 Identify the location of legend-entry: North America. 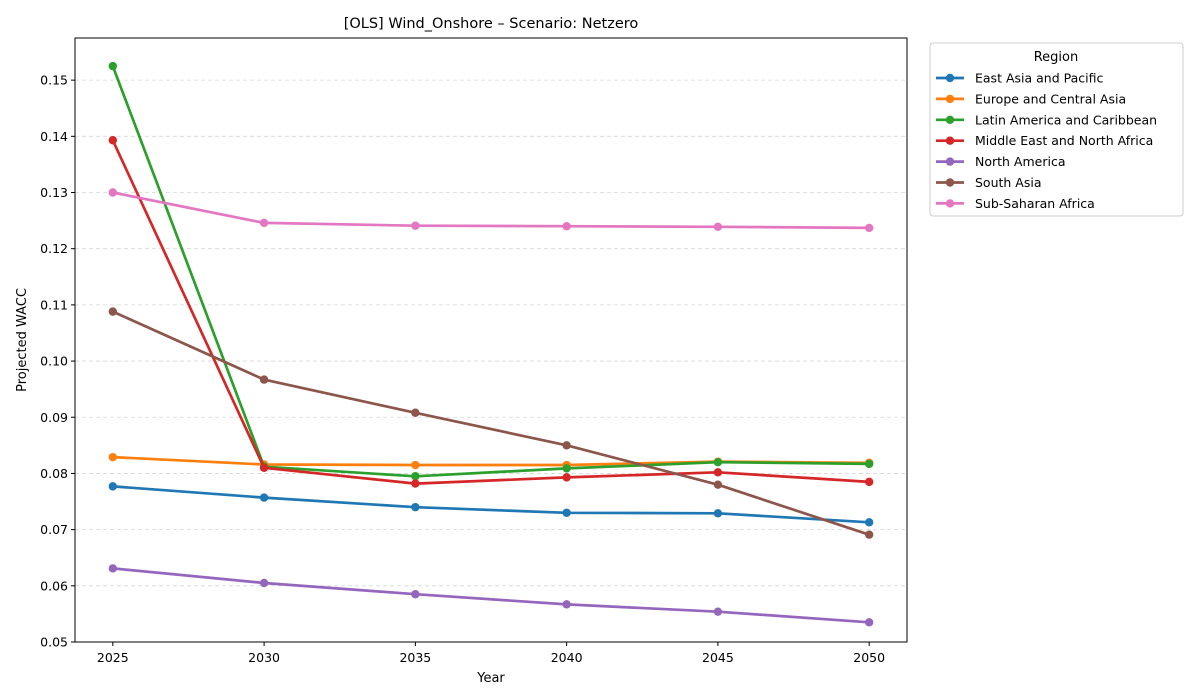
(1001, 161).